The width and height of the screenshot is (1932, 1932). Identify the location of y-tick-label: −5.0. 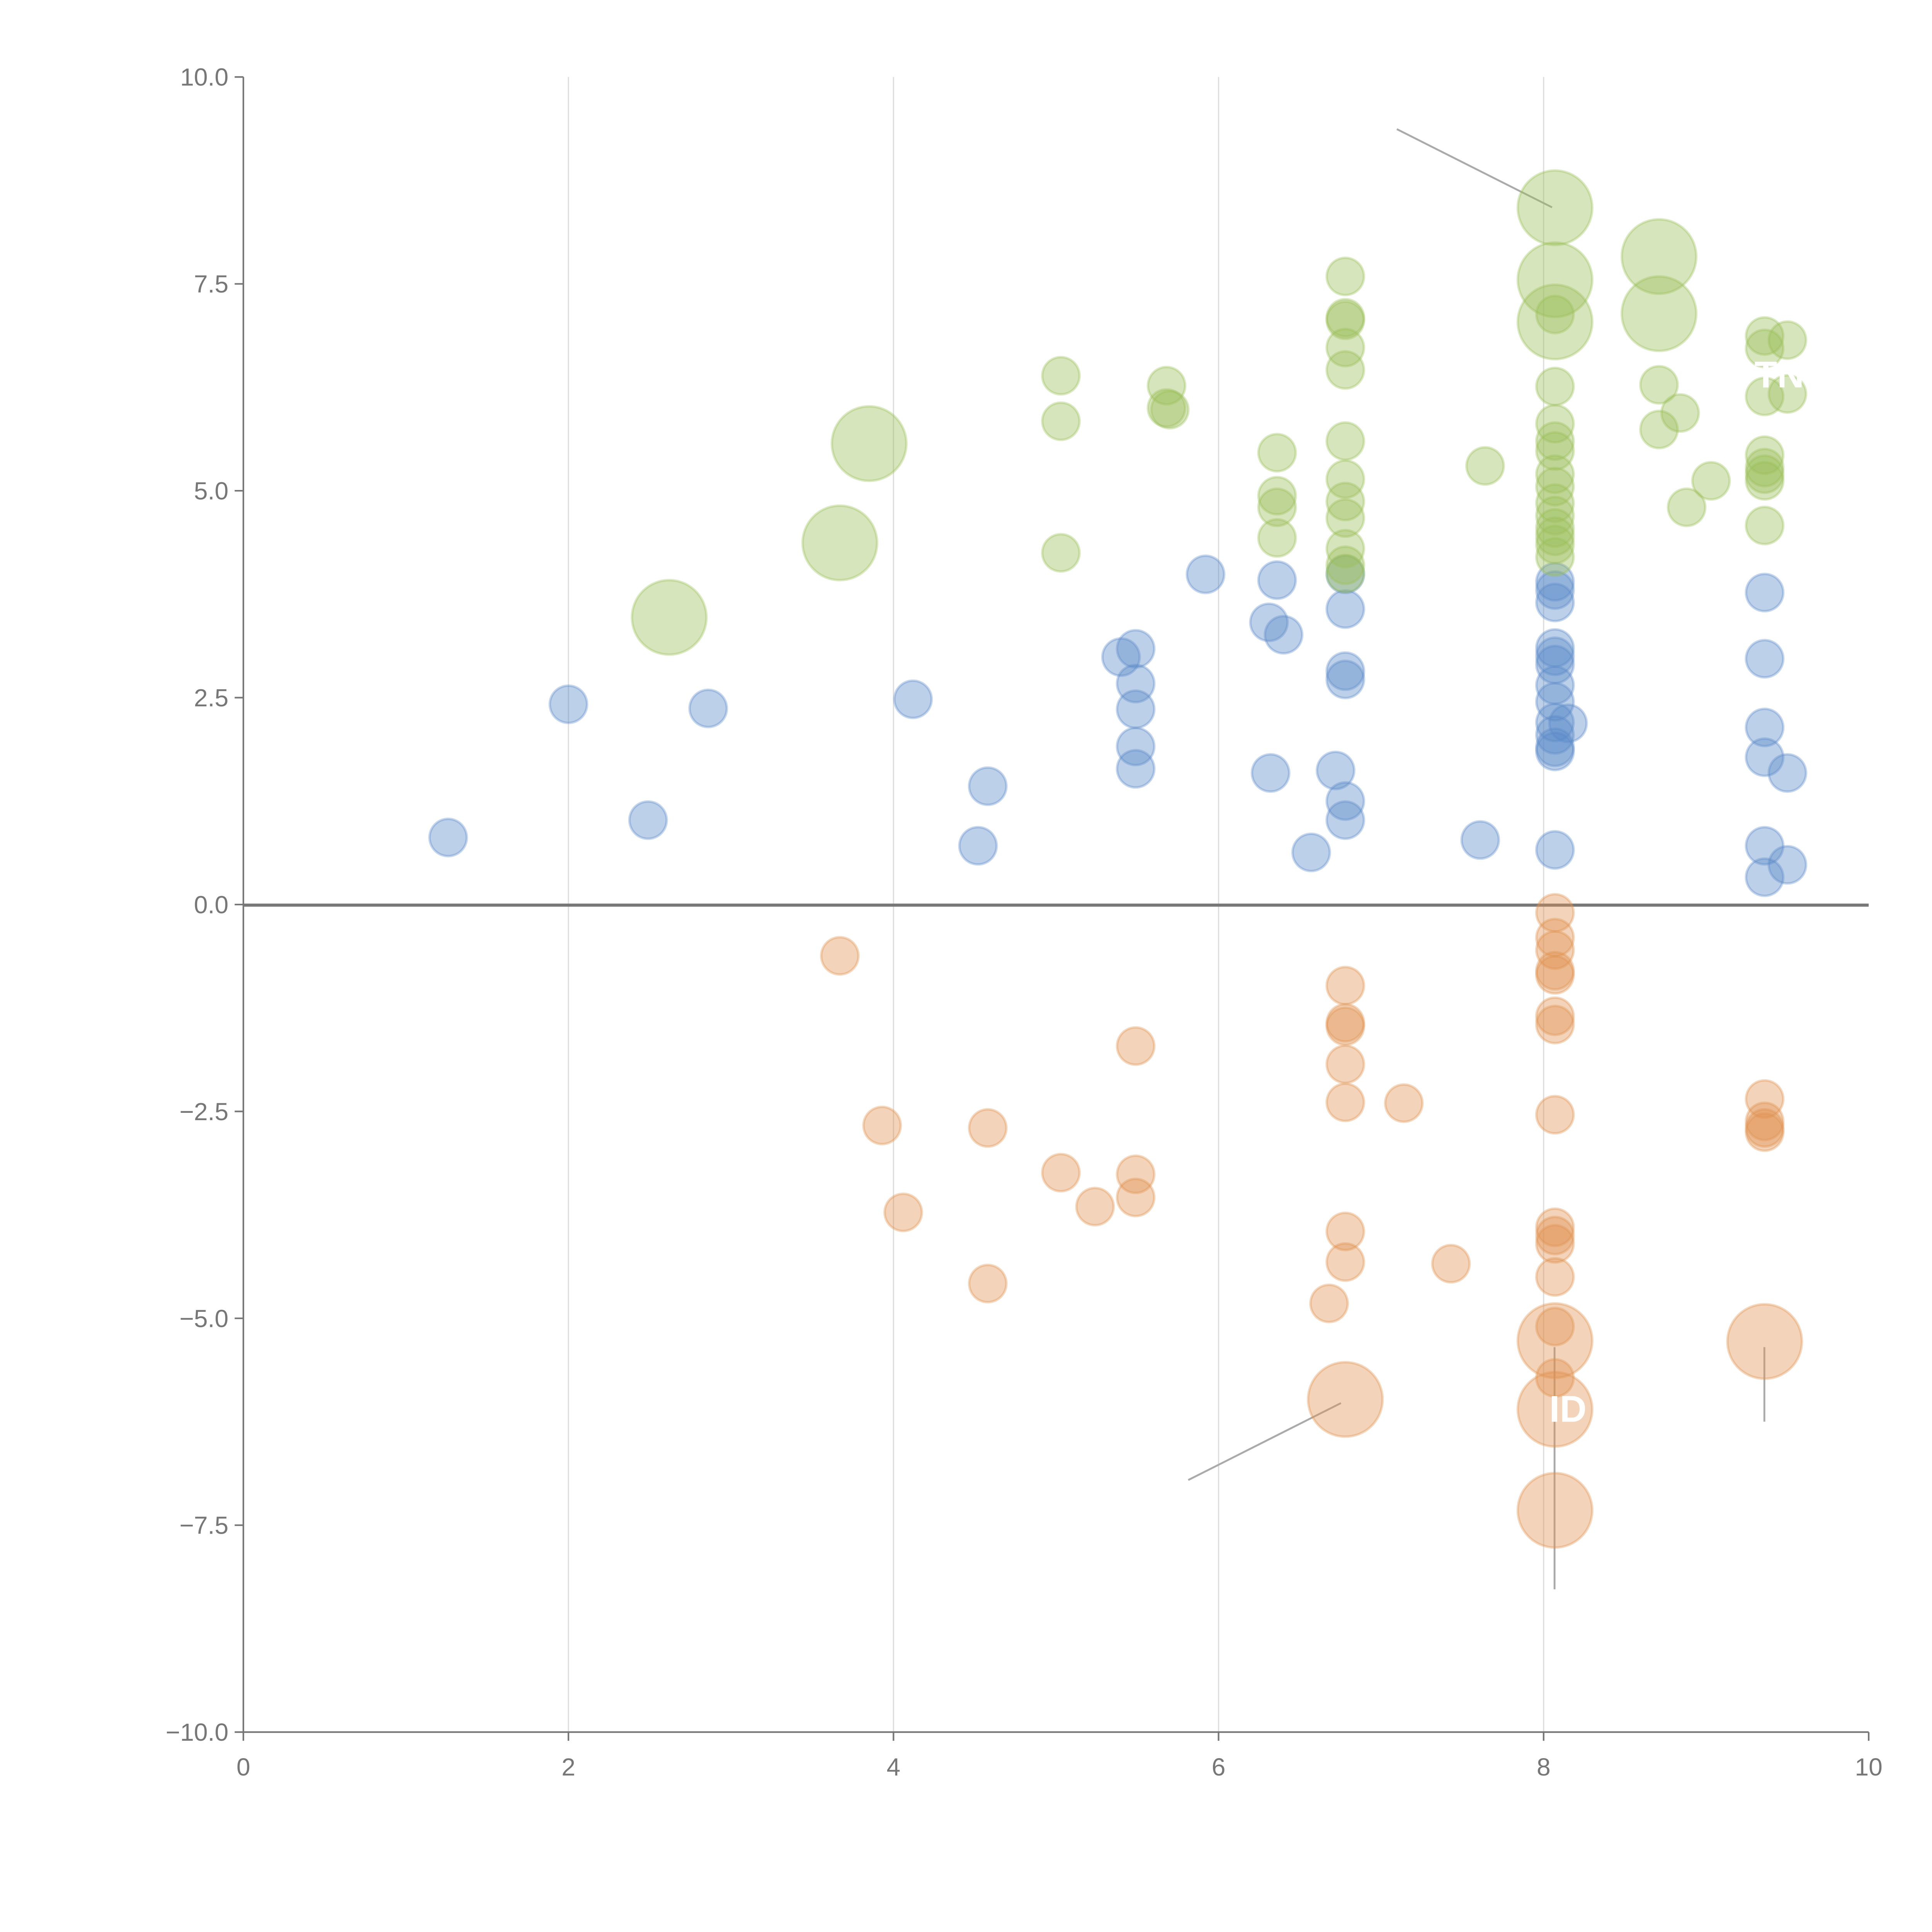
(204, 1318).